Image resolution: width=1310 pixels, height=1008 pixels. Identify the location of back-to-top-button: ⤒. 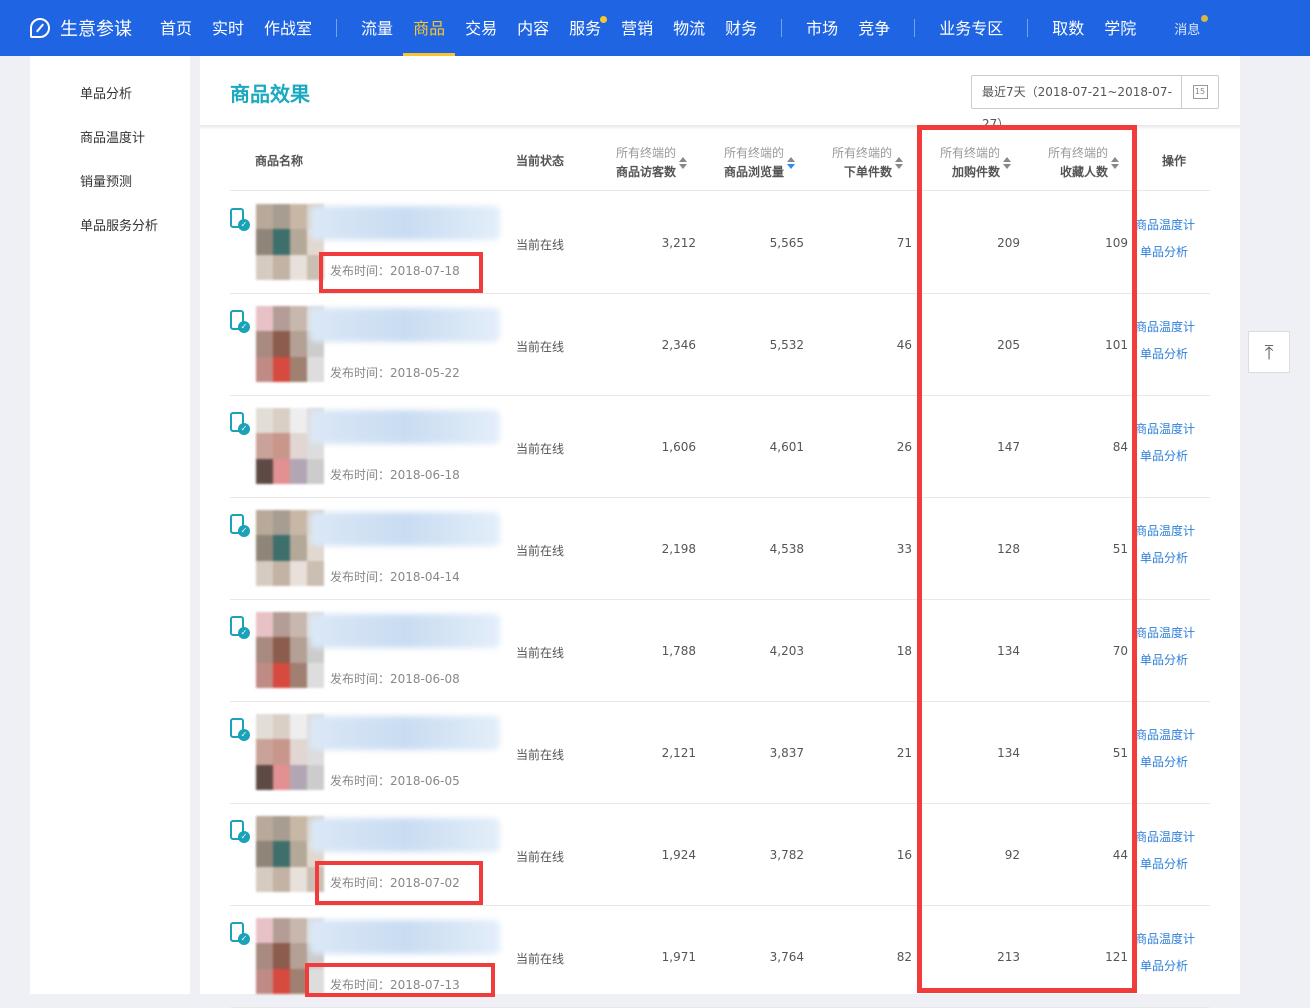
(1269, 352).